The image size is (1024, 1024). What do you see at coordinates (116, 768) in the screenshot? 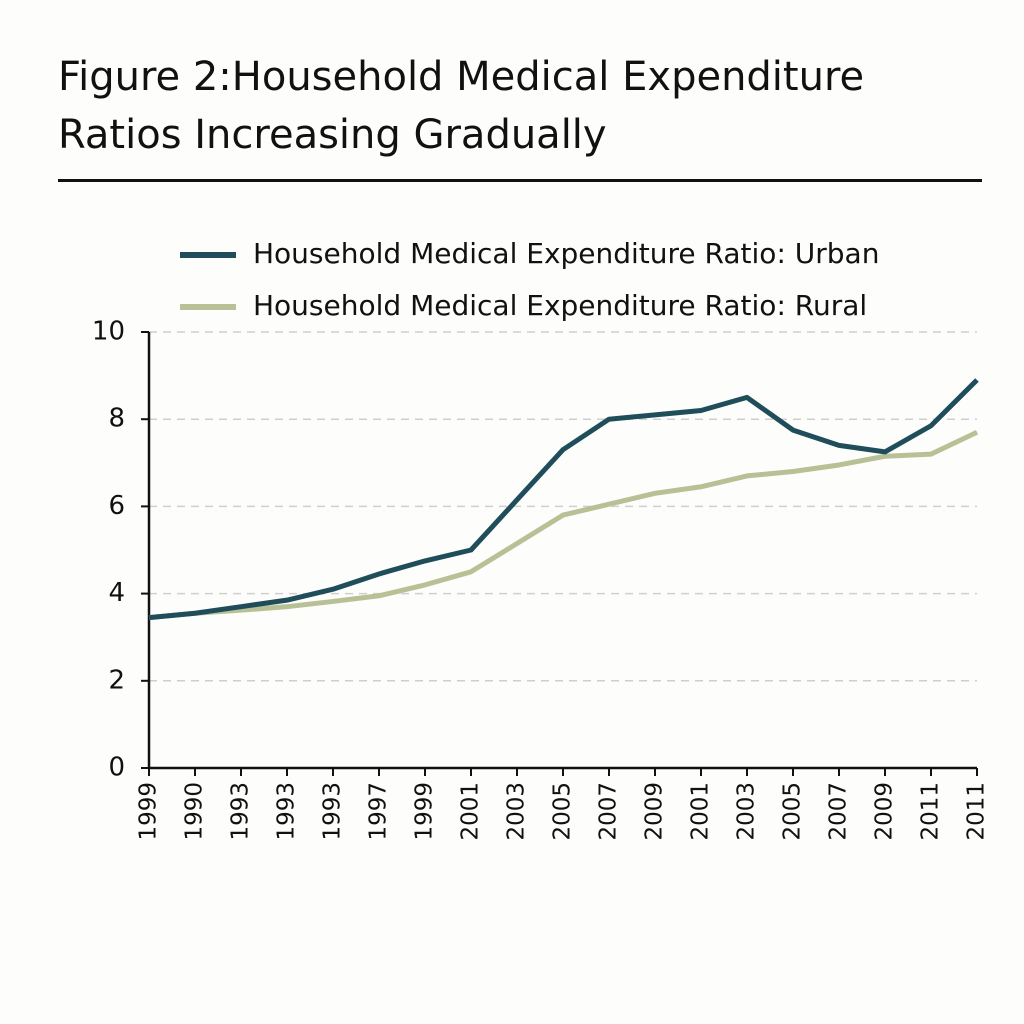
I see `y-tick-label: 0` at bounding box center [116, 768].